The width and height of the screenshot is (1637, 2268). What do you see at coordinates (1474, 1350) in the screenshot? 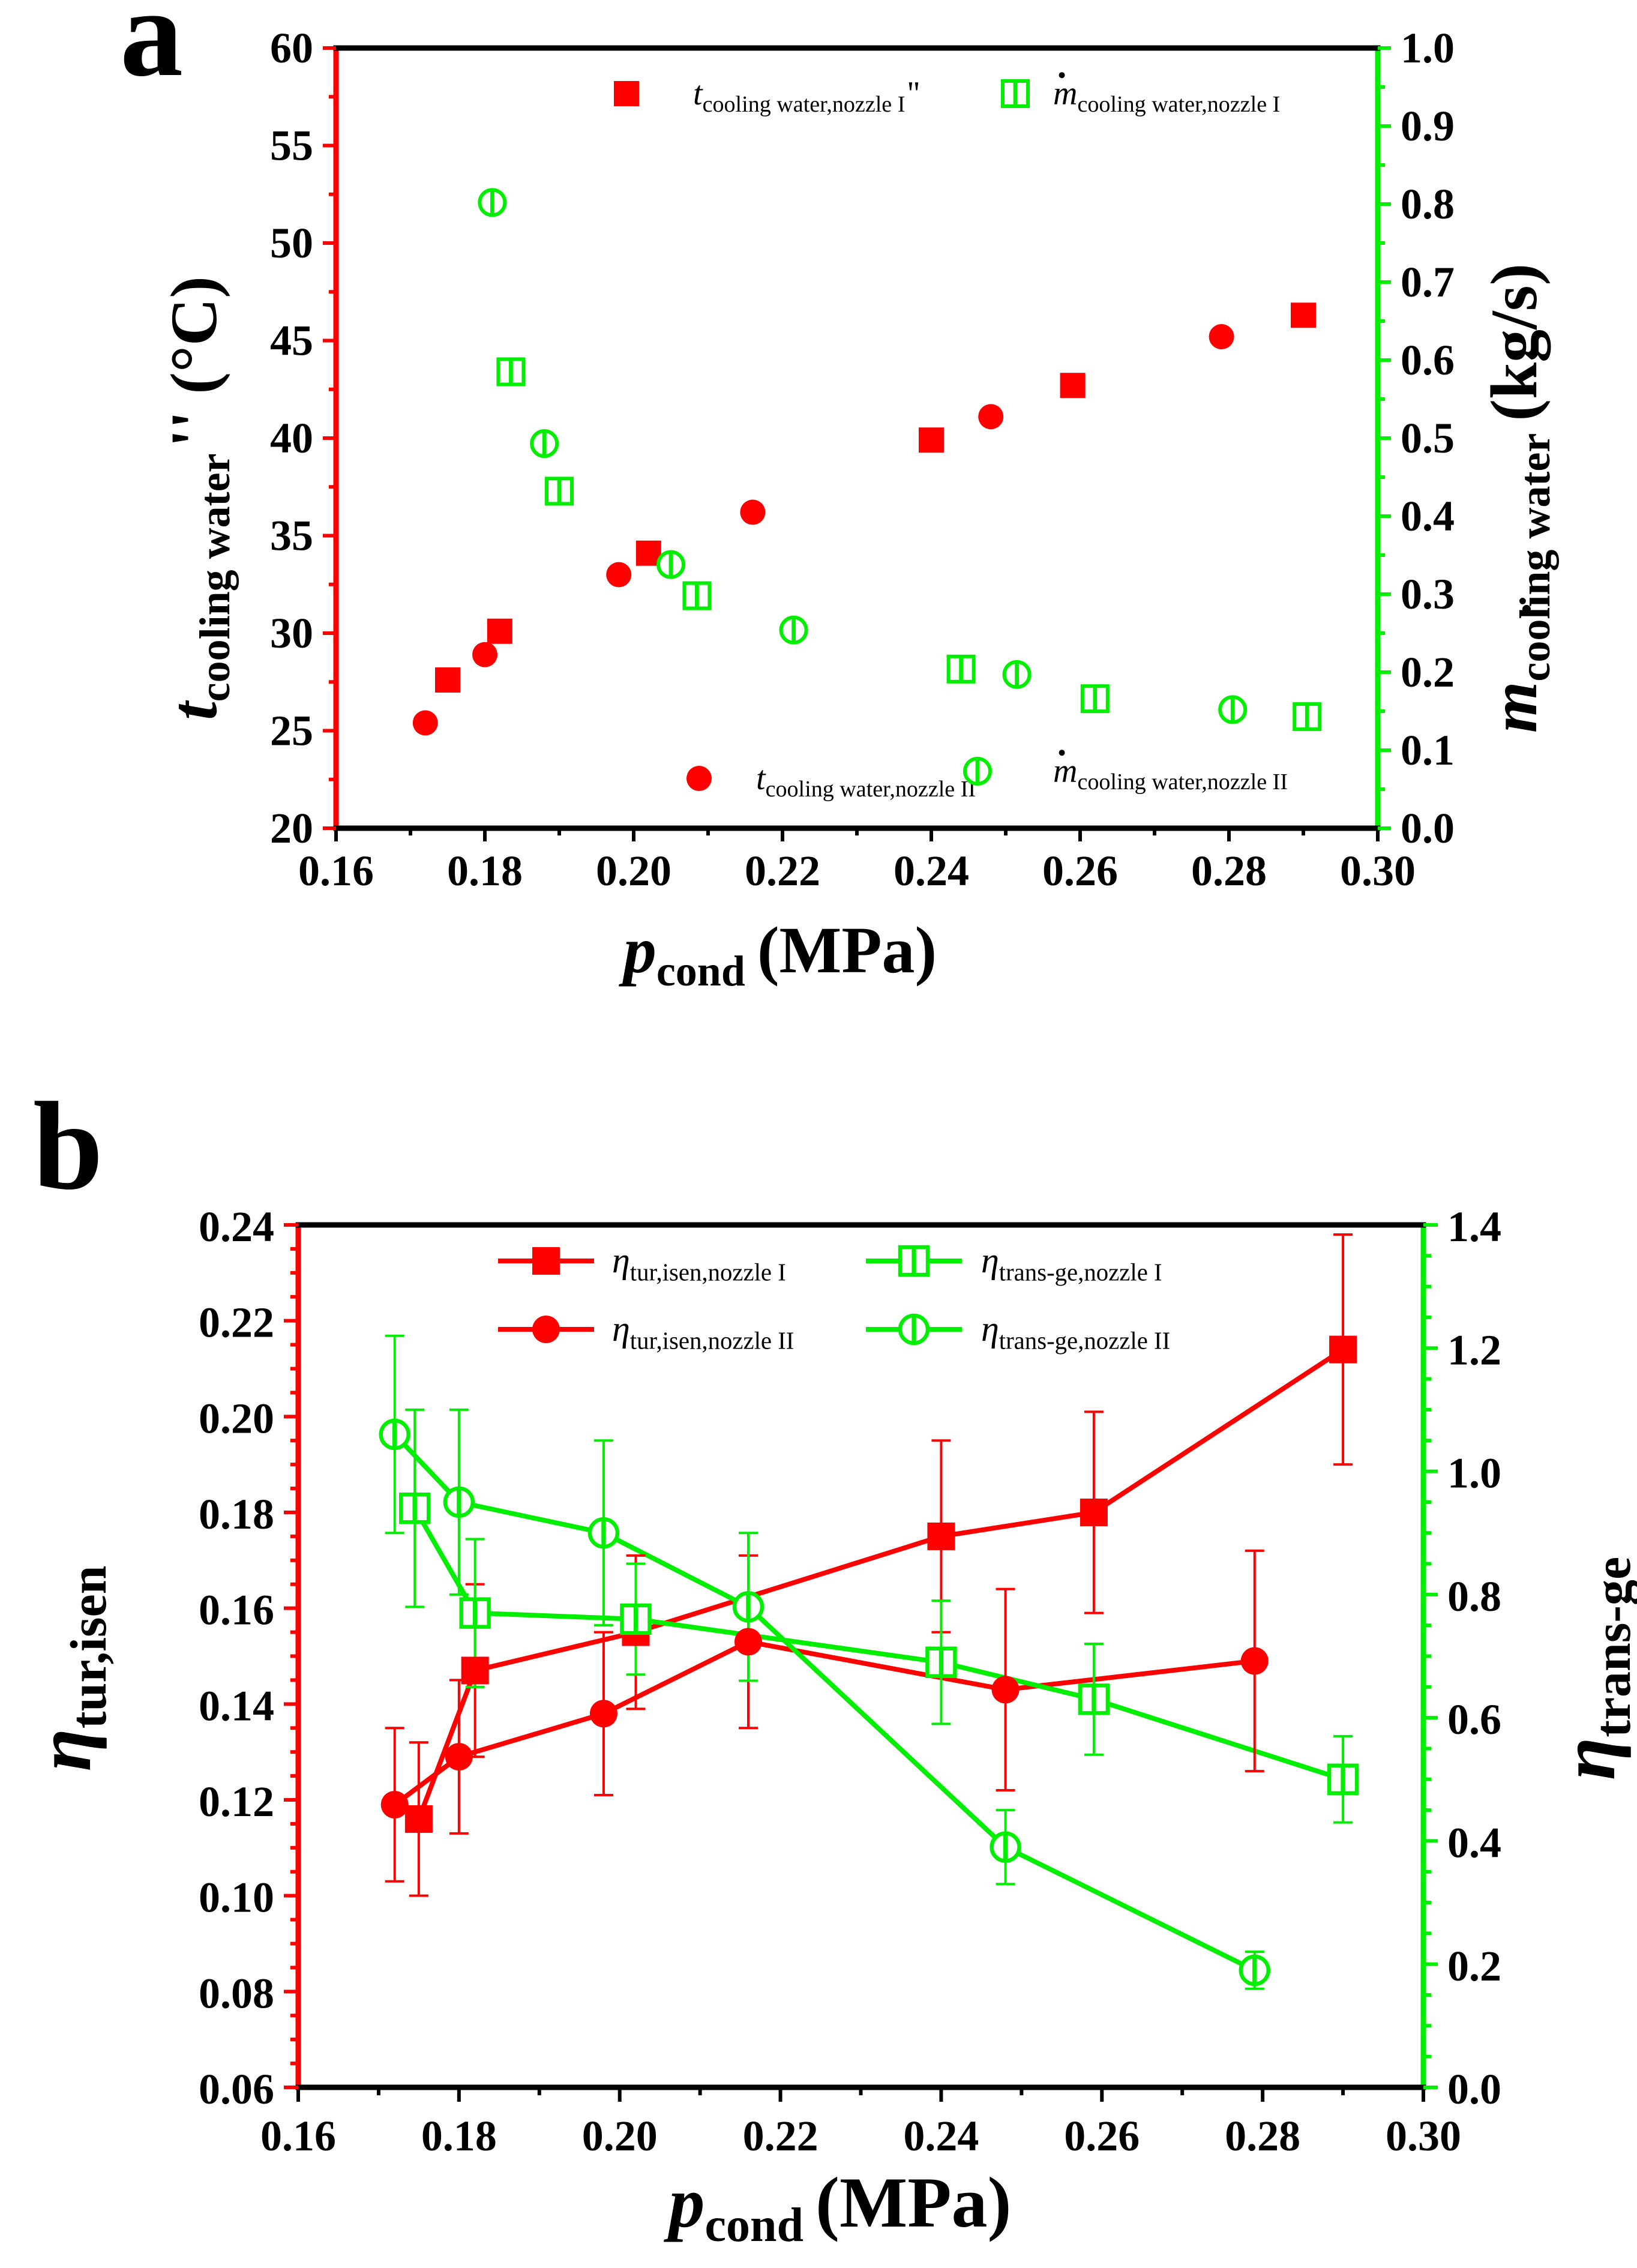
I see `right-tick-label: 1.2` at bounding box center [1474, 1350].